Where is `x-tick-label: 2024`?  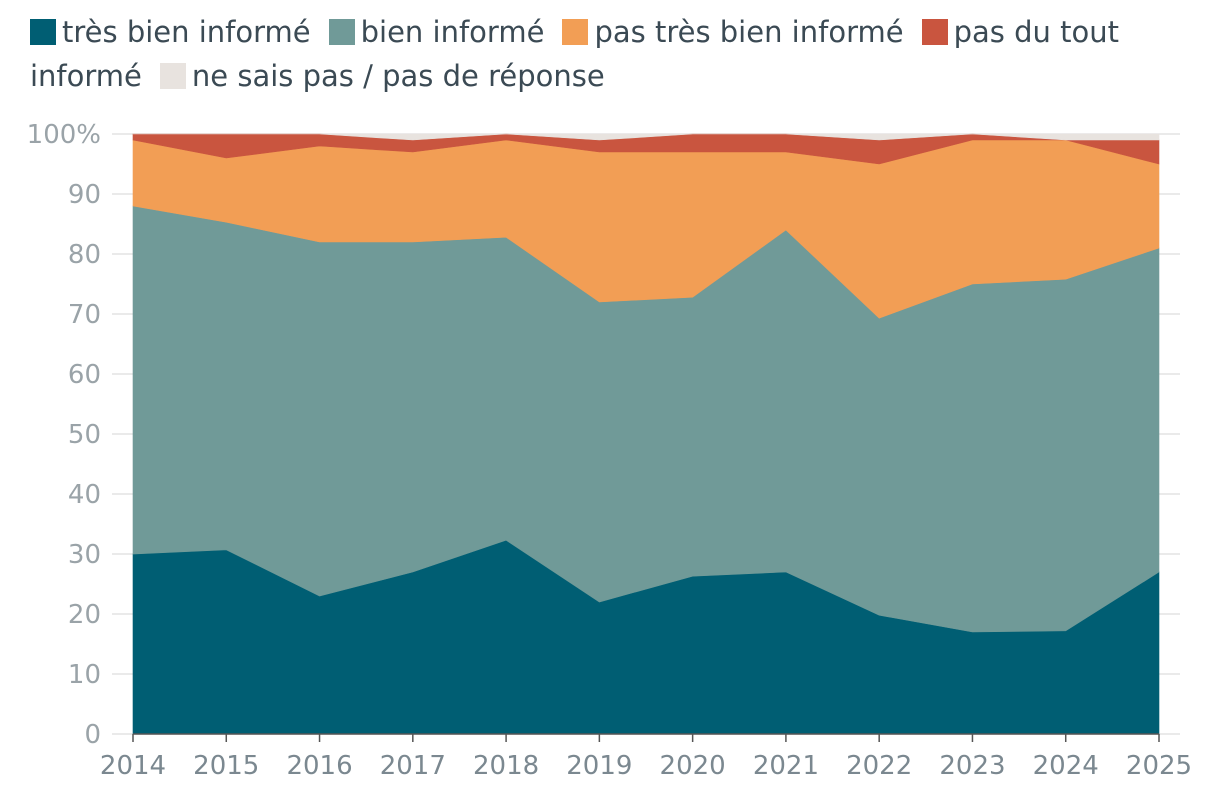
x-tick-label: 2024 is located at coordinates (1066, 766).